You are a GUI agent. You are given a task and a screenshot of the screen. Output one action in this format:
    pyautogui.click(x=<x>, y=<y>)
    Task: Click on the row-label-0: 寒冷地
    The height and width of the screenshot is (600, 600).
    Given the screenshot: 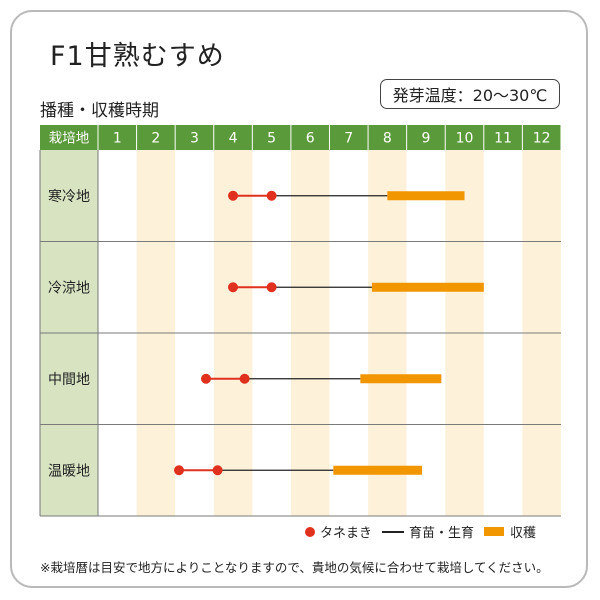 What is the action you would take?
    pyautogui.click(x=69, y=196)
    